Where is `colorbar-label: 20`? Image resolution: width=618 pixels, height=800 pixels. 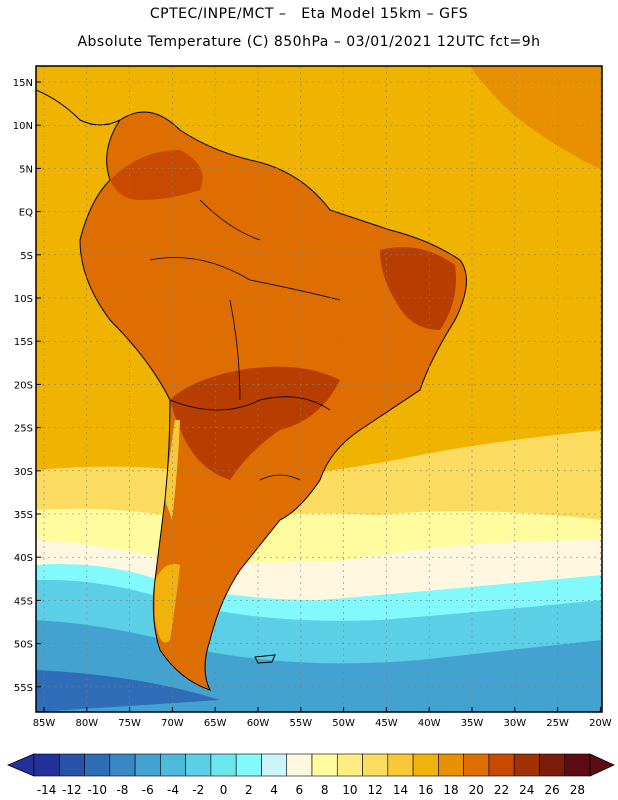 colorbar-label: 20 is located at coordinates (476, 790).